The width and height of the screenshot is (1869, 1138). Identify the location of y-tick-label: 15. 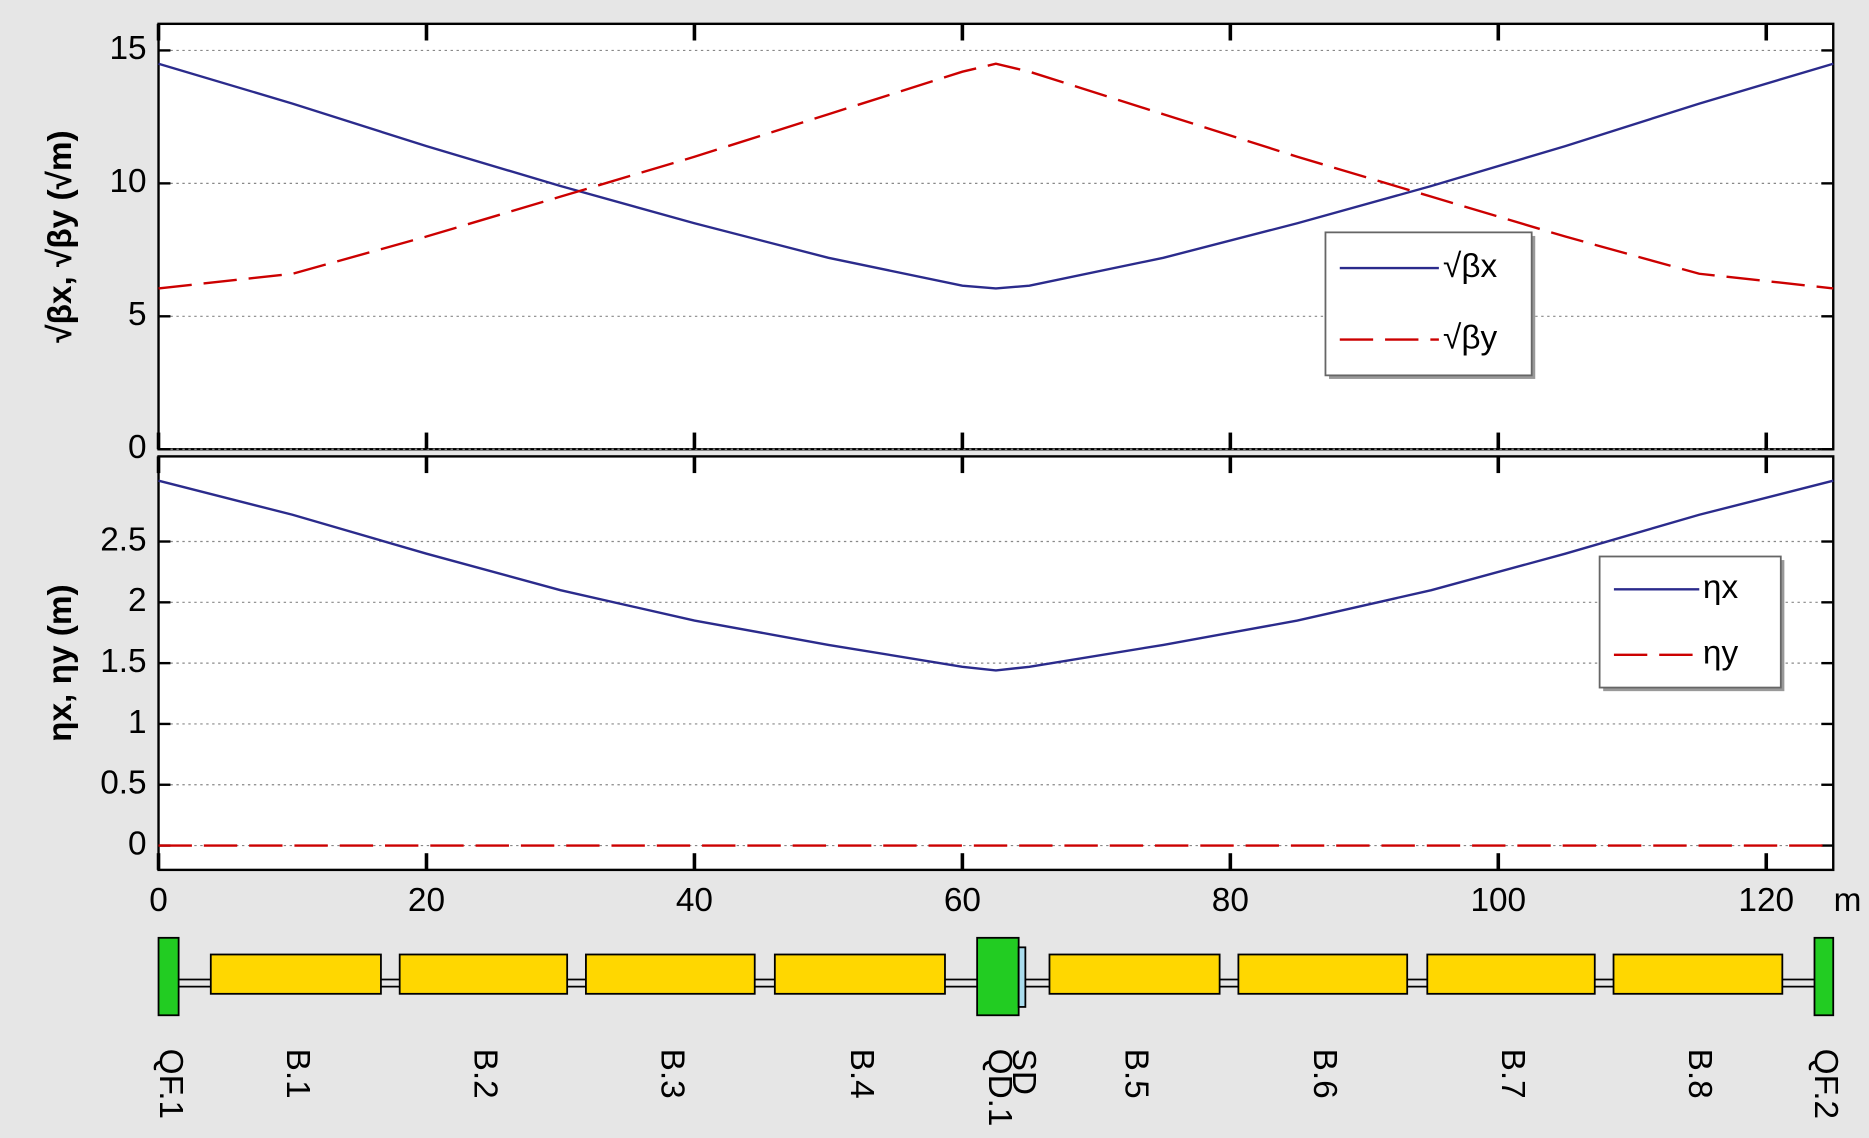
(127, 48).